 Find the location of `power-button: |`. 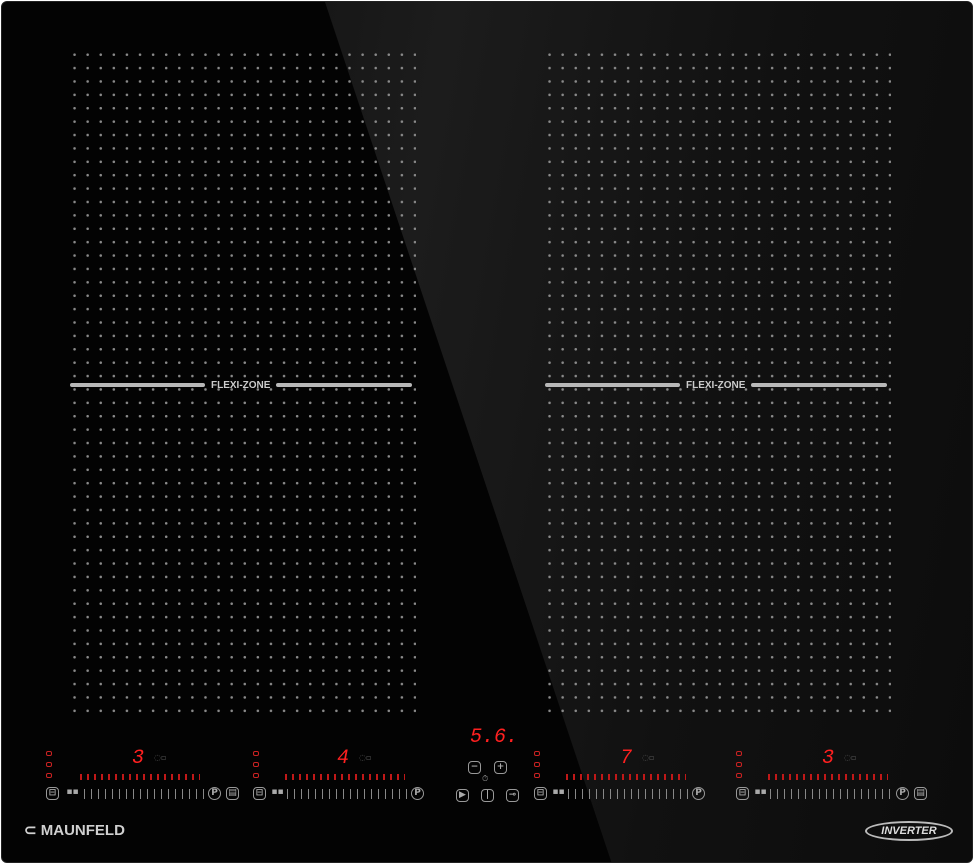

power-button: | is located at coordinates (487, 795).